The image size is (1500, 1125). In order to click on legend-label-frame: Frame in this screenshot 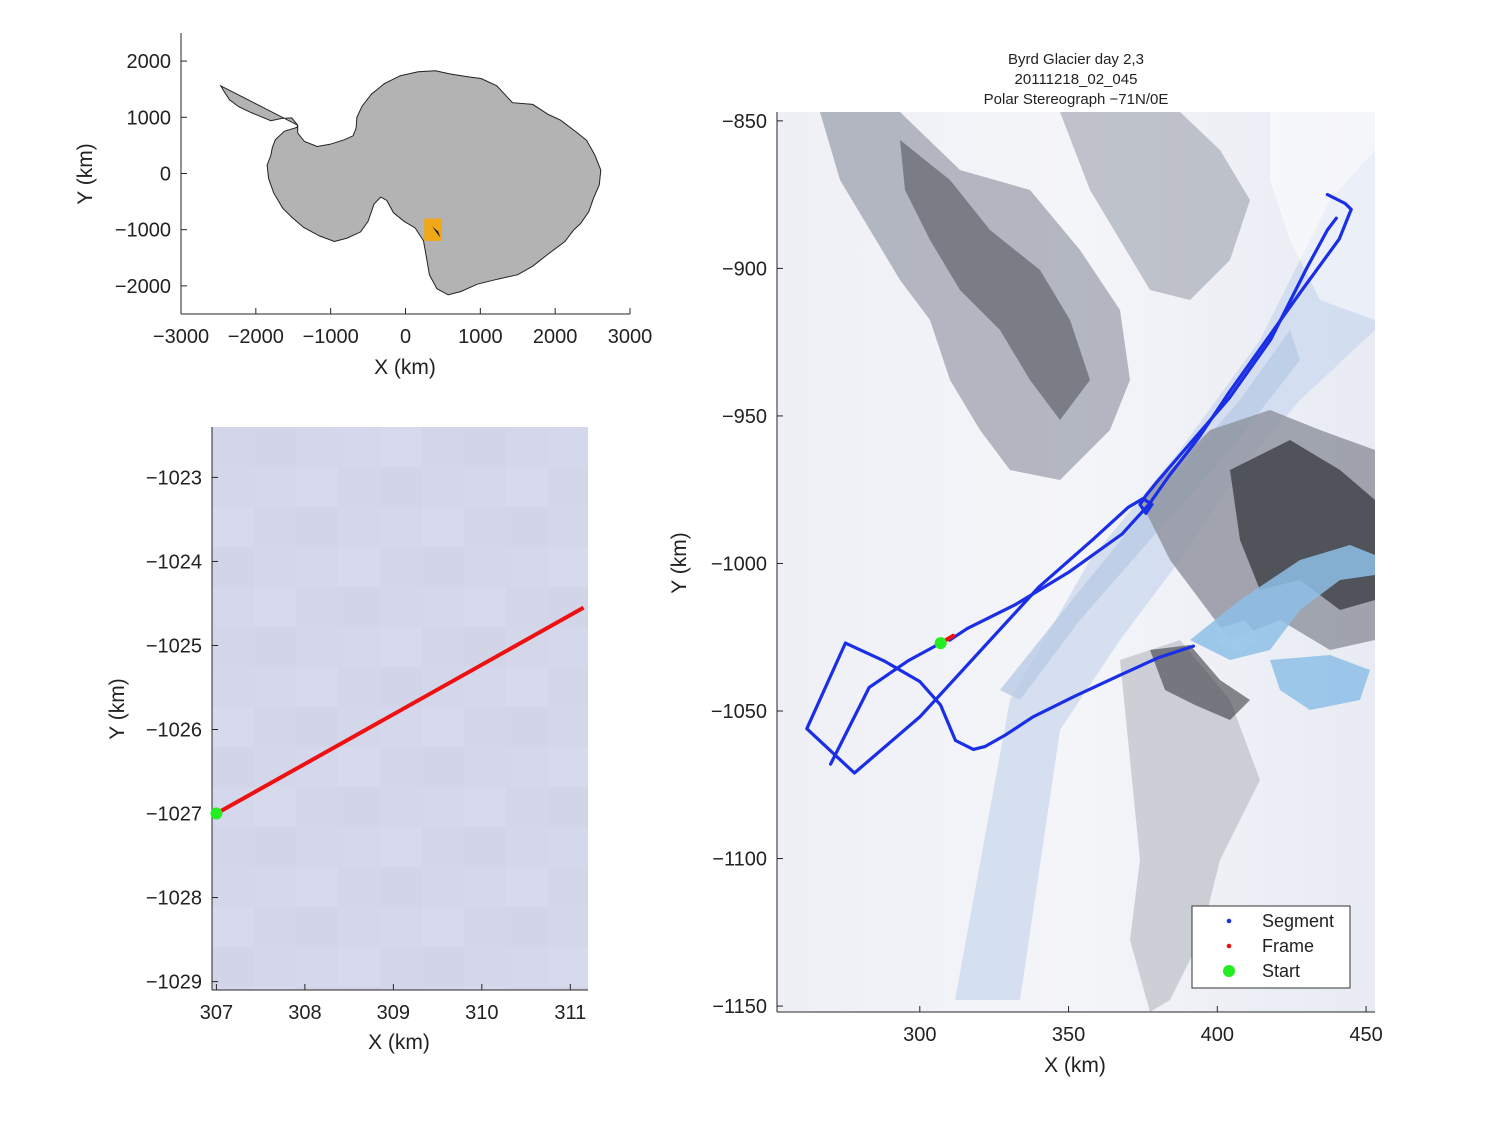, I will do `click(1288, 946)`.